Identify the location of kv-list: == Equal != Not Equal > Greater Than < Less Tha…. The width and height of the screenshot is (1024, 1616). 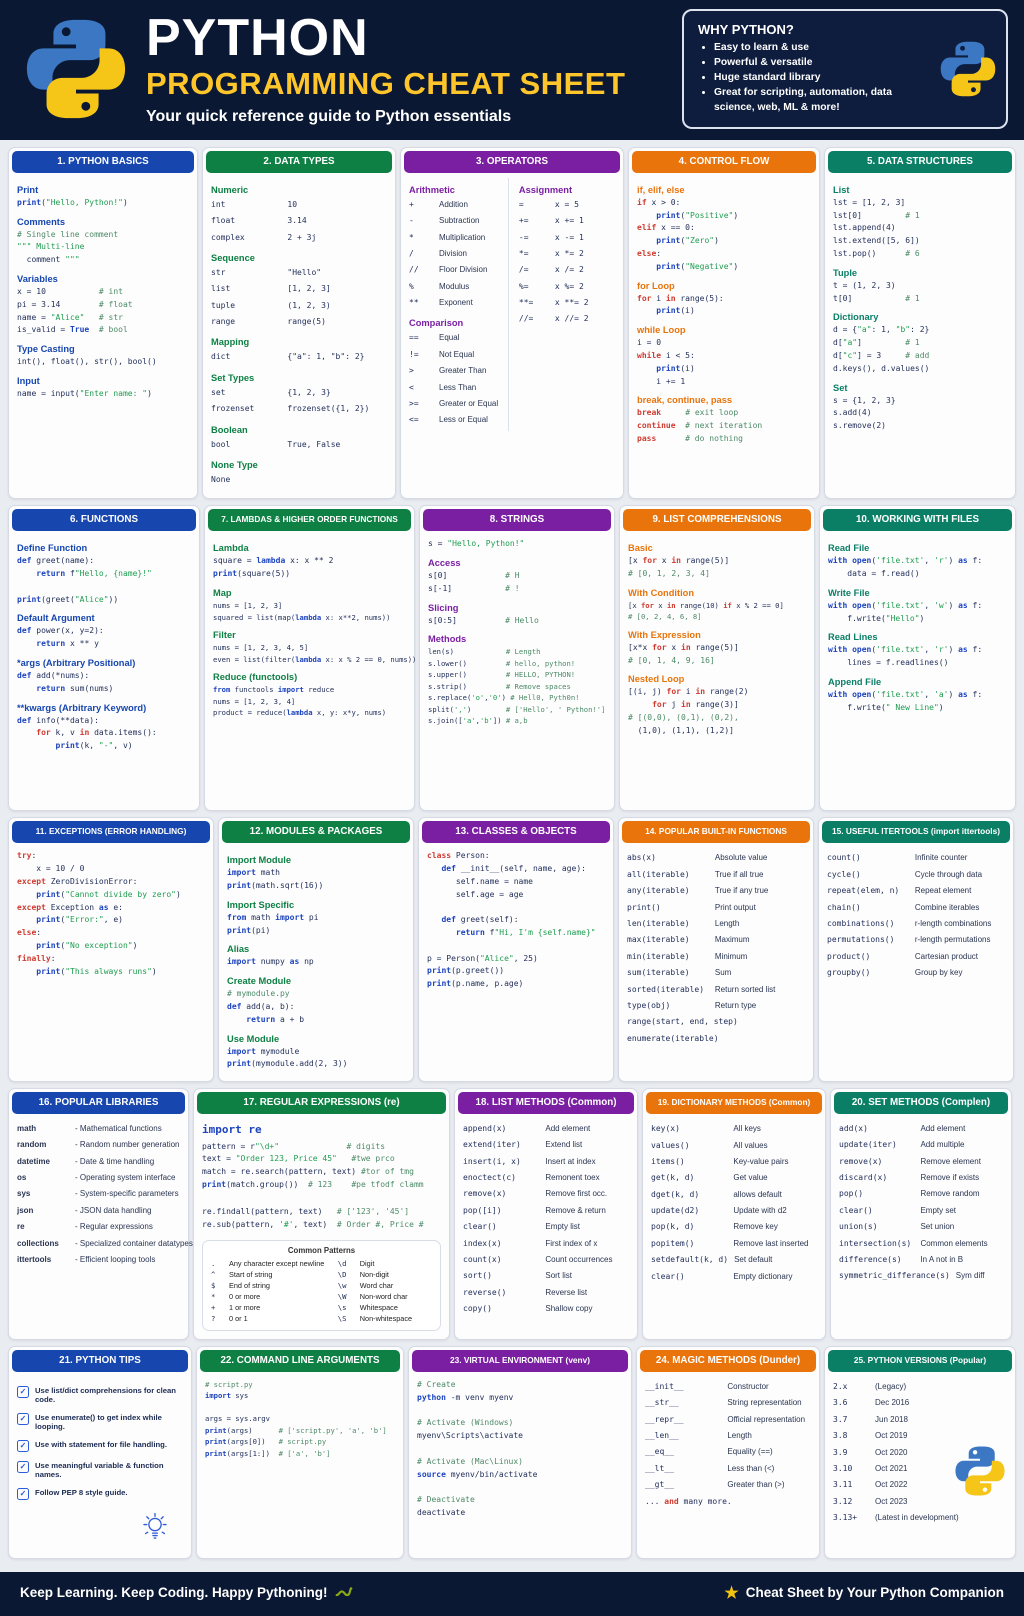
(458, 379).